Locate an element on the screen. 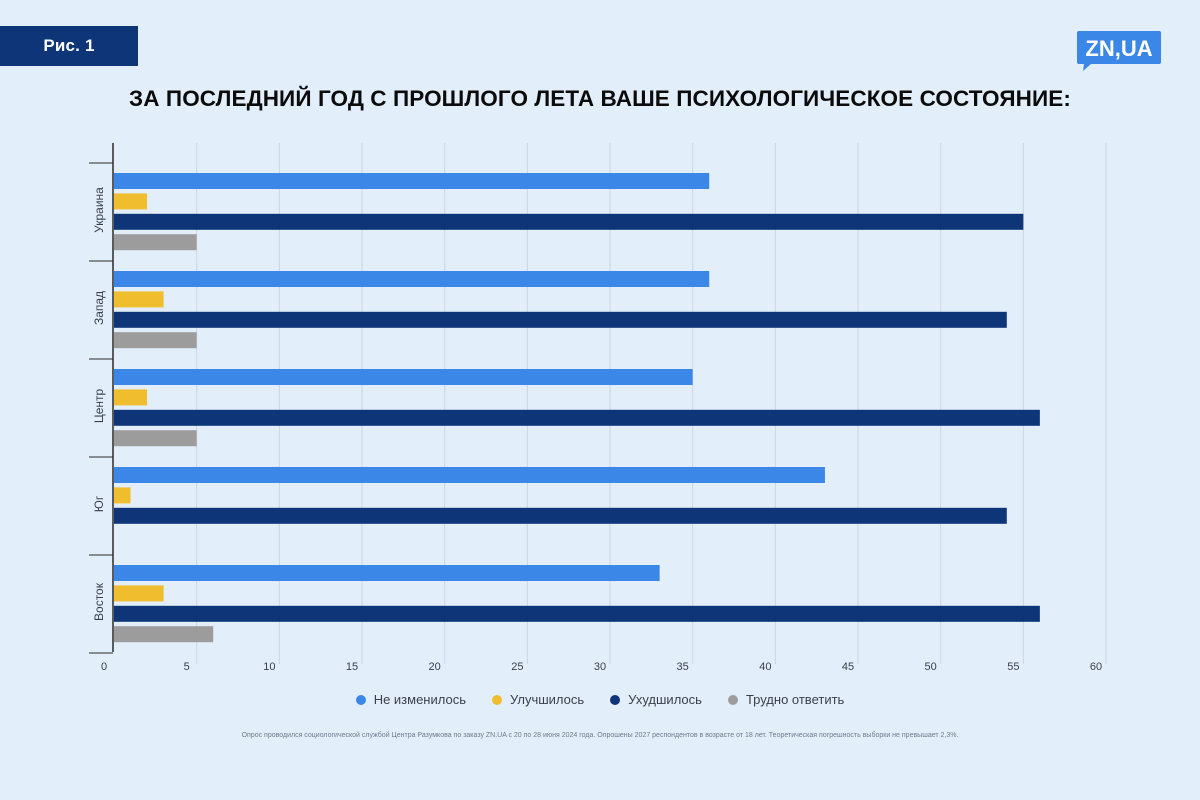  x-tick-label: 60 is located at coordinates (1096, 667).